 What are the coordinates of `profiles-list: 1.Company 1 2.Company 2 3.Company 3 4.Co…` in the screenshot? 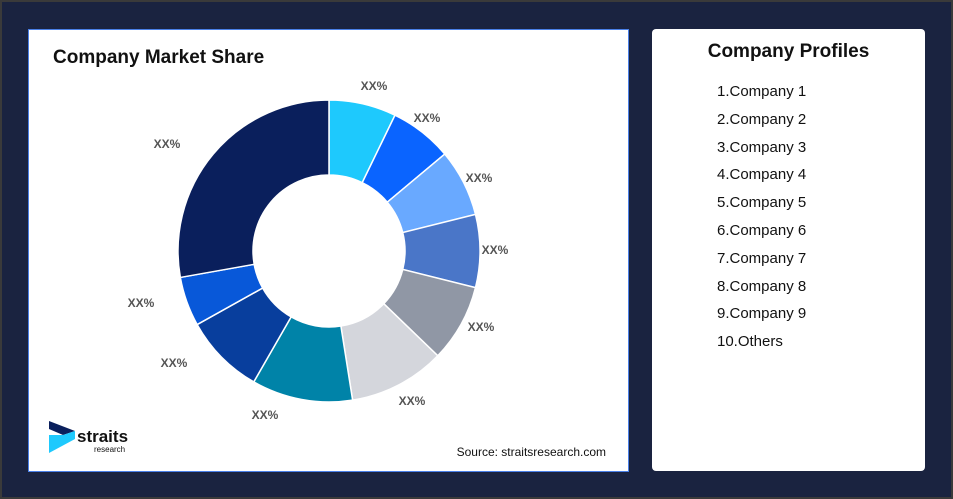 It's located at (761, 222).